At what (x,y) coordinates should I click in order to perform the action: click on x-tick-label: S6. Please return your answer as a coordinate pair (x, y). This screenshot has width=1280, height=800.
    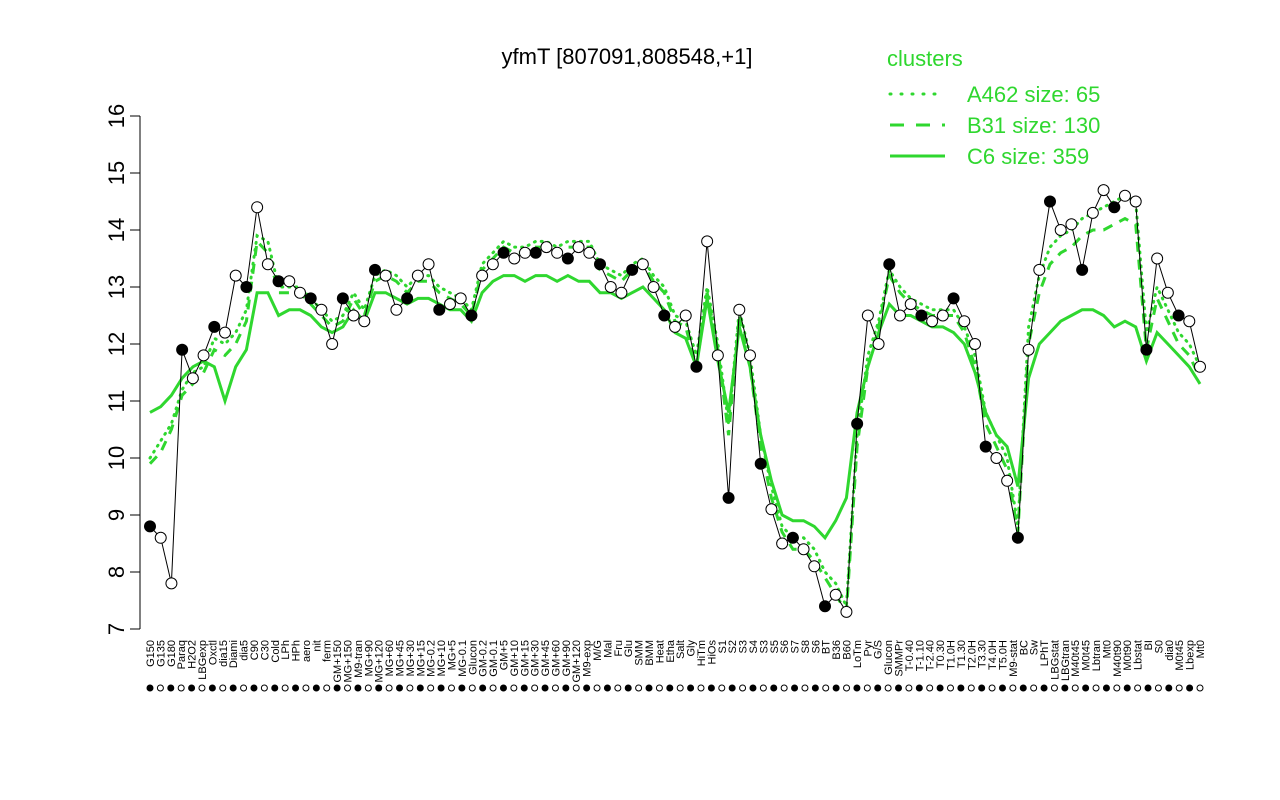
    Looking at the image, I should click on (785, 646).